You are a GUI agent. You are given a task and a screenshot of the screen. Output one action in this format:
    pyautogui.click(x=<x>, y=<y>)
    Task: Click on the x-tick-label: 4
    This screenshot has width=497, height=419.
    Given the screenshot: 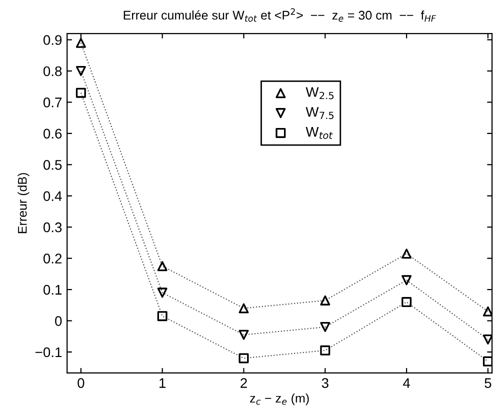 What is the action you would take?
    pyautogui.click(x=406, y=383)
    